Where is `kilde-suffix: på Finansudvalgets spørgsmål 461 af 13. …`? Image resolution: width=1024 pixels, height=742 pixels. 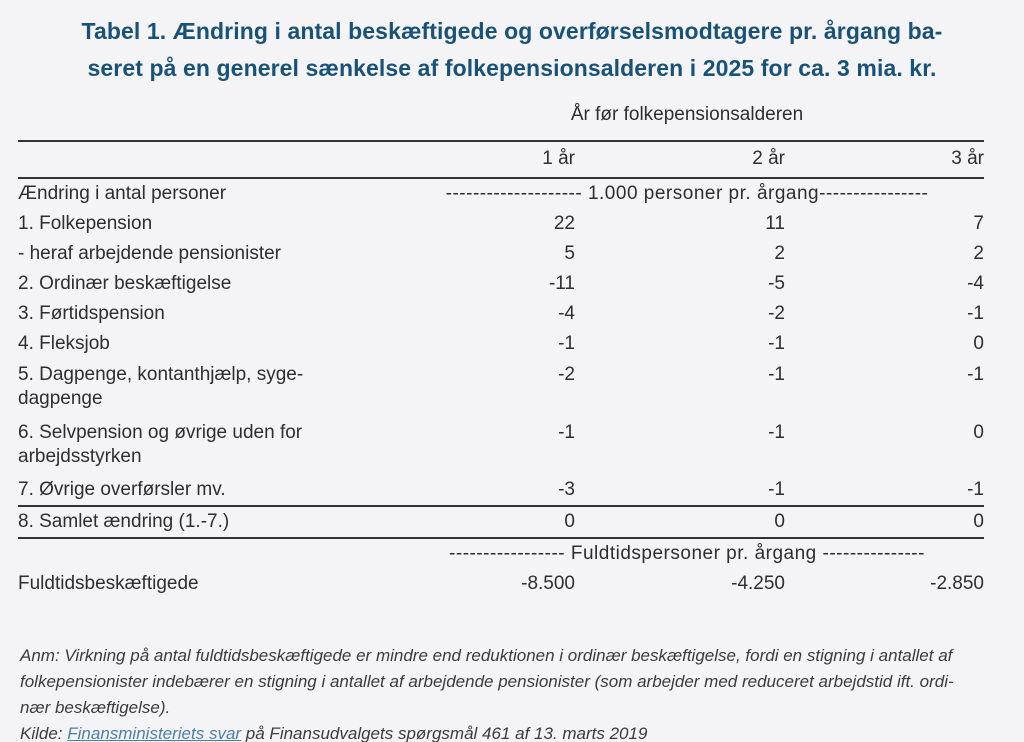 kilde-suffix: på Finansudvalgets spørgsmål 461 af 13. … is located at coordinates (444, 733).